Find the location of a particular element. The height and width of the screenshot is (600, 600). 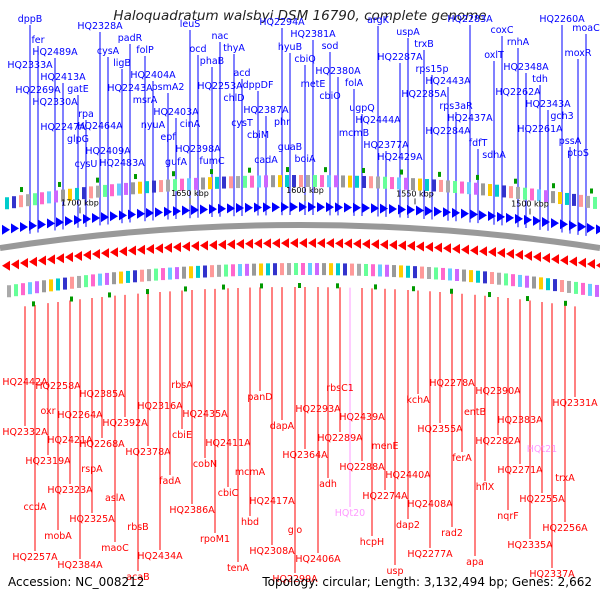

gene-label-top: phaB is located at coordinates (212, 61).